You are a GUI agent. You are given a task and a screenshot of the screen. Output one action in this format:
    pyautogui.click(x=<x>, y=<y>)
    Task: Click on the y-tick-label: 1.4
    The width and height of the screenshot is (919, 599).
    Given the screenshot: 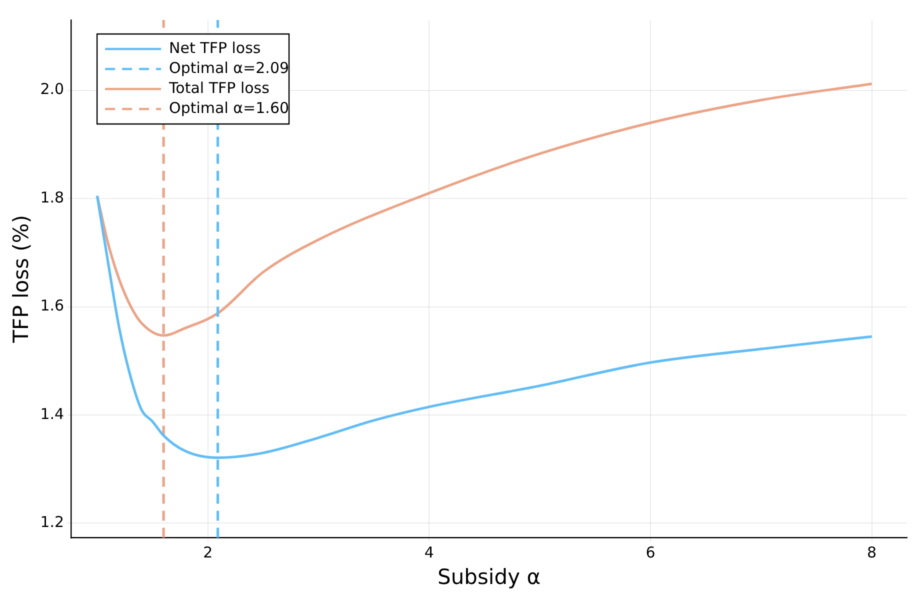 What is the action you would take?
    pyautogui.click(x=52, y=413)
    